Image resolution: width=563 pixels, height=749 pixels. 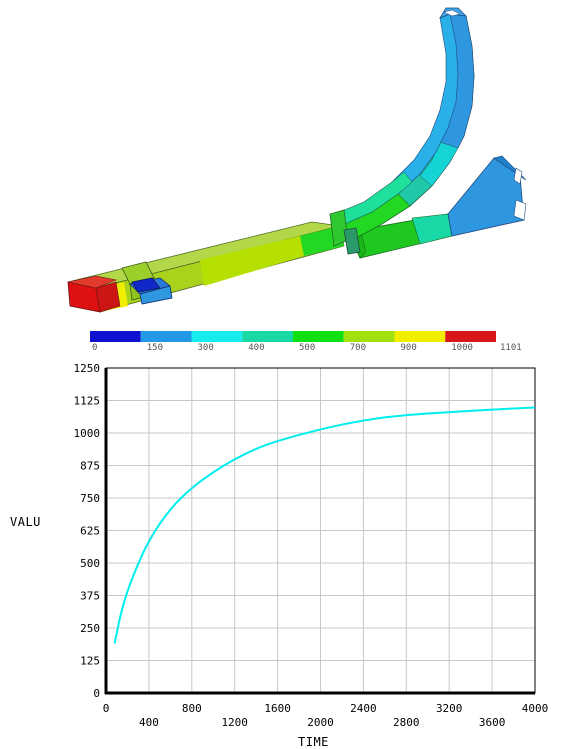 I want to click on legend-label: 1101, so click(x=511, y=348).